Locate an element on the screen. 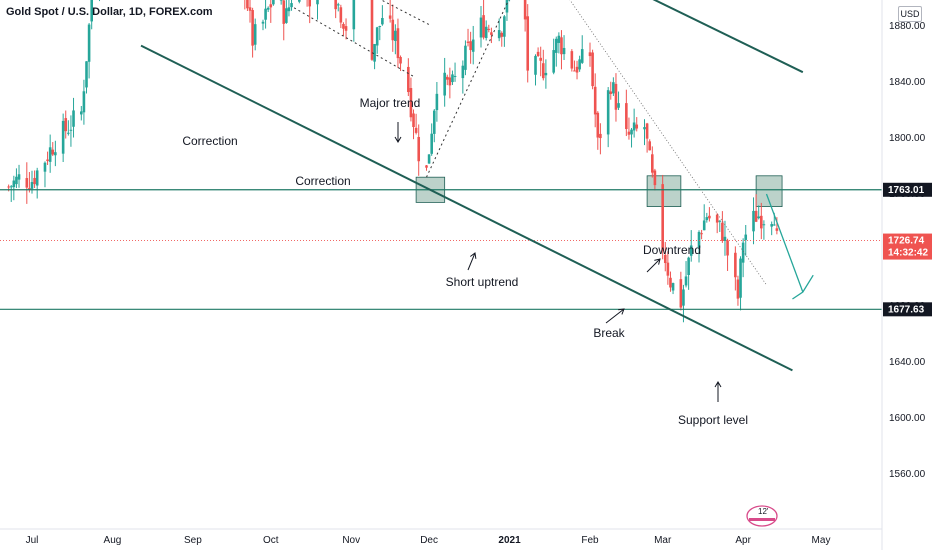 Image resolution: width=932 pixels, height=550 pixels. x-tick-label: Dec is located at coordinates (429, 540).